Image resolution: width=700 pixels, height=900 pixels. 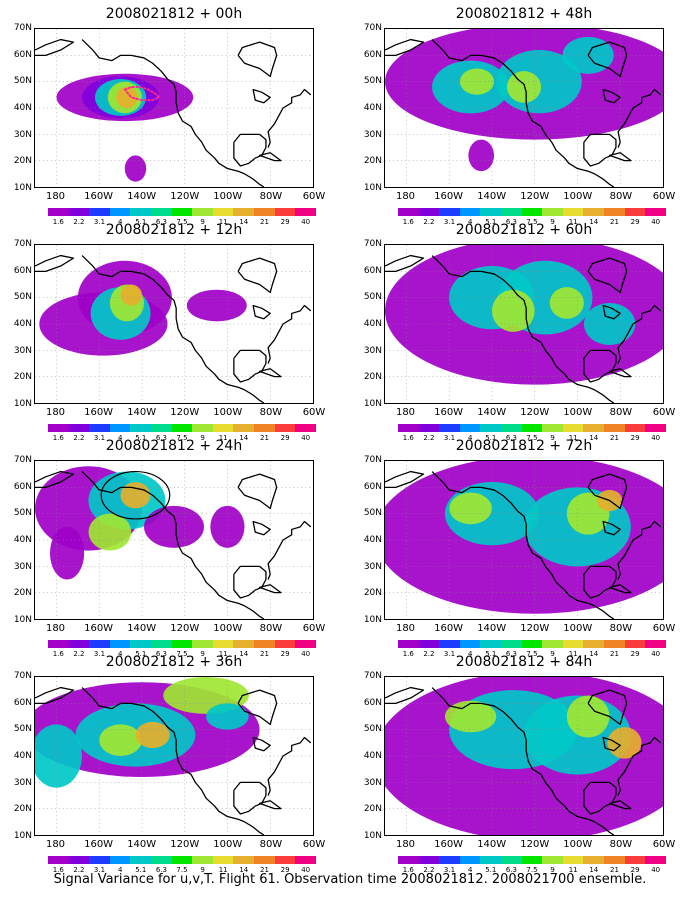 What do you see at coordinates (22, 108) in the screenshot?
I see `latitude-tick-label: 40N` at bounding box center [22, 108].